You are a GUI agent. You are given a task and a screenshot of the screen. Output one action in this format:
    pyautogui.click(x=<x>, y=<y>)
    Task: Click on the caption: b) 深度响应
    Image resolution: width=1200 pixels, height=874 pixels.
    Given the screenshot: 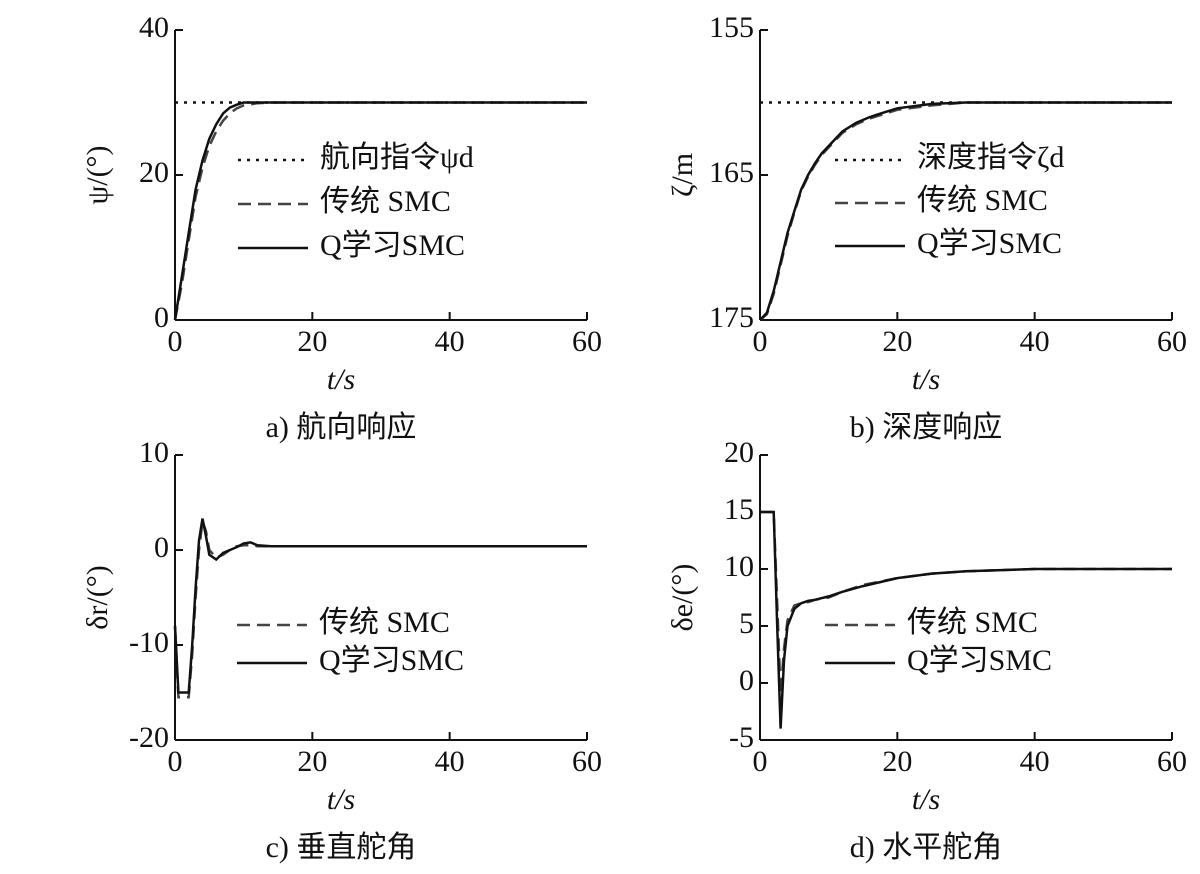 What is the action you would take?
    pyautogui.click(x=926, y=427)
    